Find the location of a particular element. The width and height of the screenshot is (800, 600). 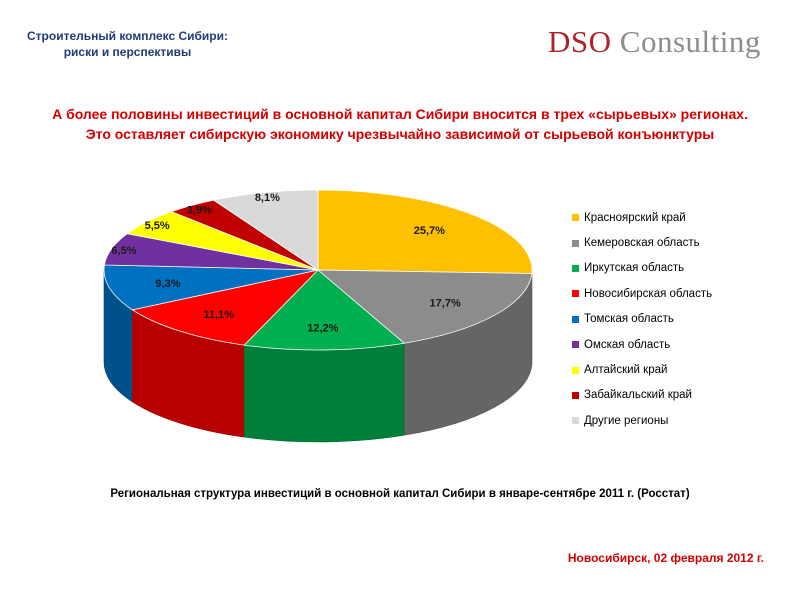

pie-data-label-4: 9,3% is located at coordinates (167, 284).